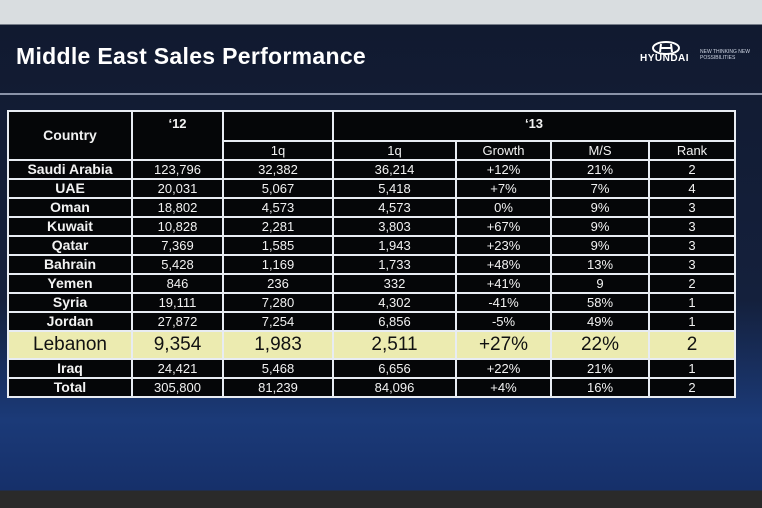 The width and height of the screenshot is (762, 508). Describe the element at coordinates (394, 226) in the screenshot. I see `value-cell: 3,803` at that location.